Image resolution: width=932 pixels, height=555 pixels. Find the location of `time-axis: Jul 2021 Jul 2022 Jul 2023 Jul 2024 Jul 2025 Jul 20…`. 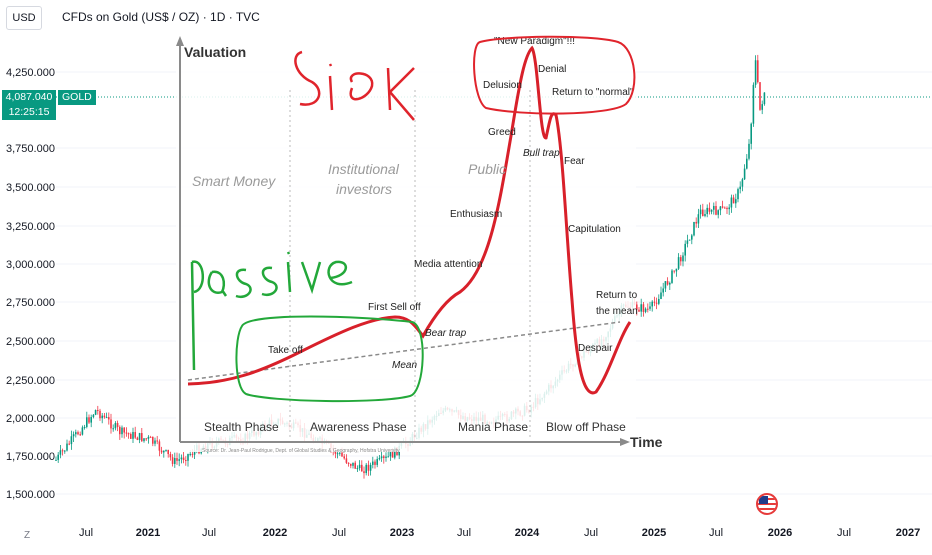

time-axis: Jul 2021 Jul 2022 Jul 2023 Jul 2024 Jul 2025 Jul 20… is located at coordinates (499, 533).